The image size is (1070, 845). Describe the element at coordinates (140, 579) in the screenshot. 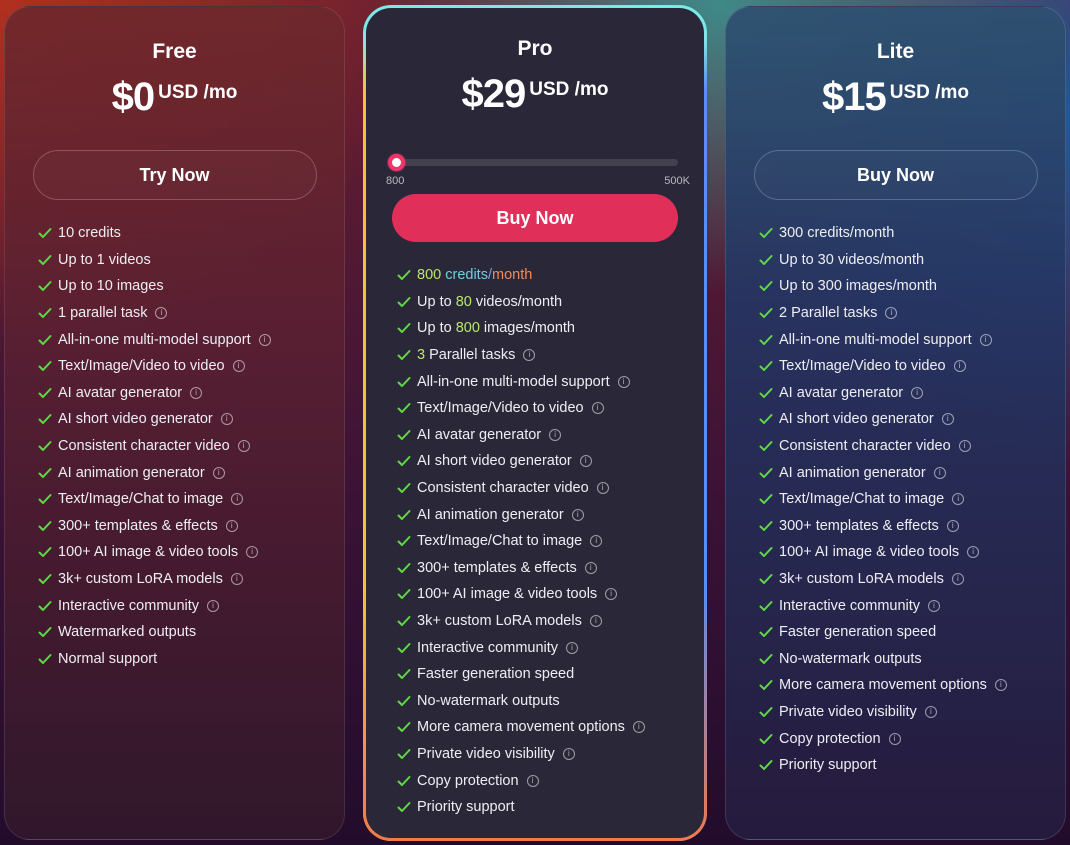

I see `feature-text: 3k+ custom LoRA models` at that location.